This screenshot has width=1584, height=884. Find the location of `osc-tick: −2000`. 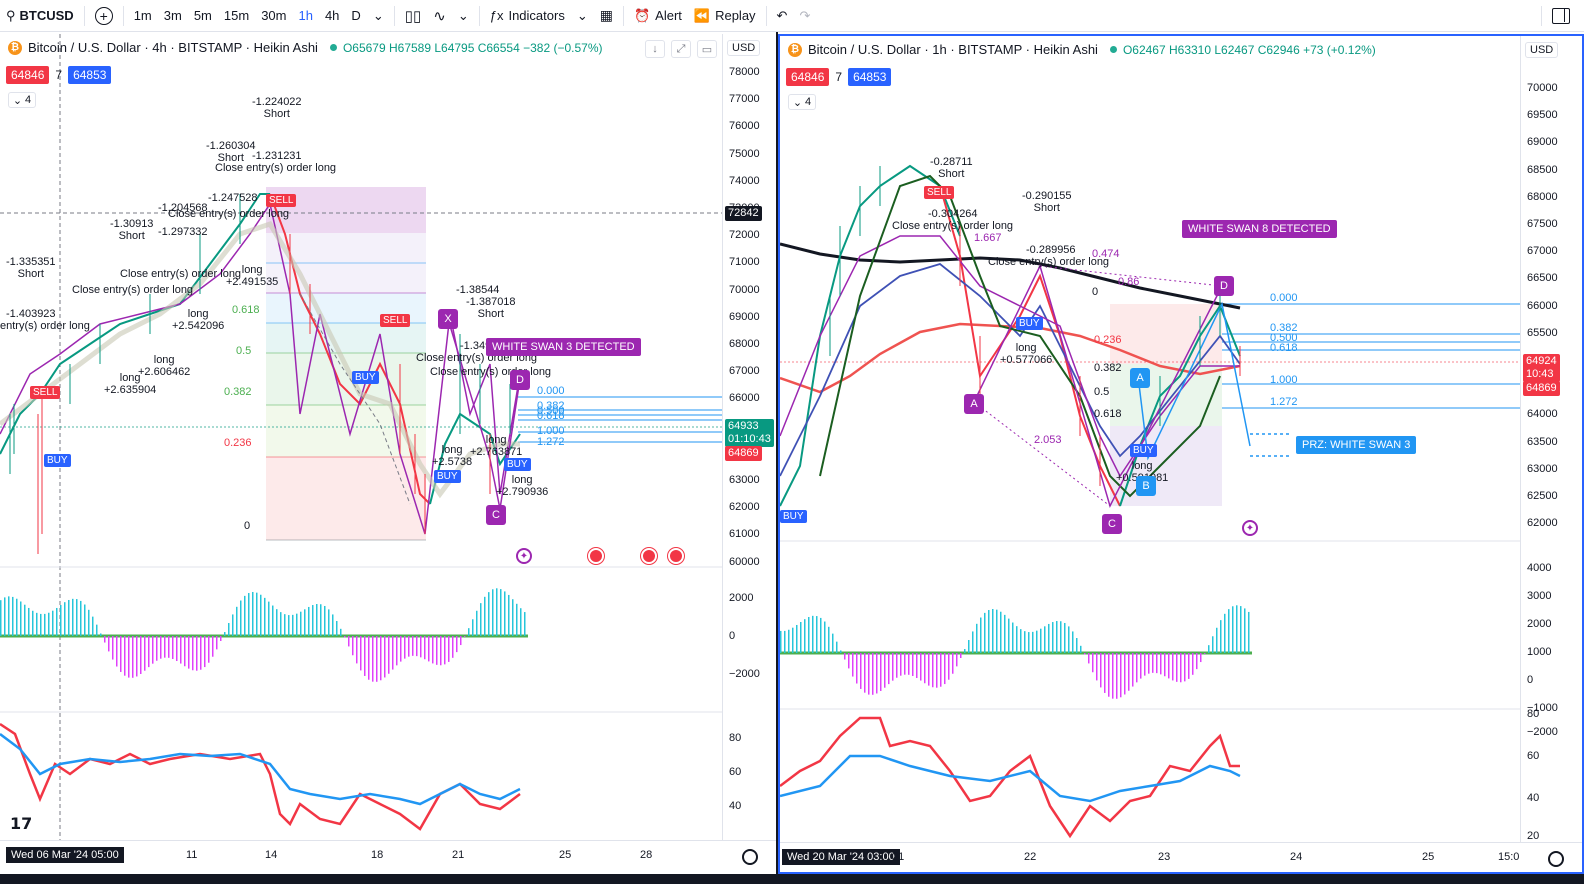

osc-tick: −2000 is located at coordinates (1542, 732).